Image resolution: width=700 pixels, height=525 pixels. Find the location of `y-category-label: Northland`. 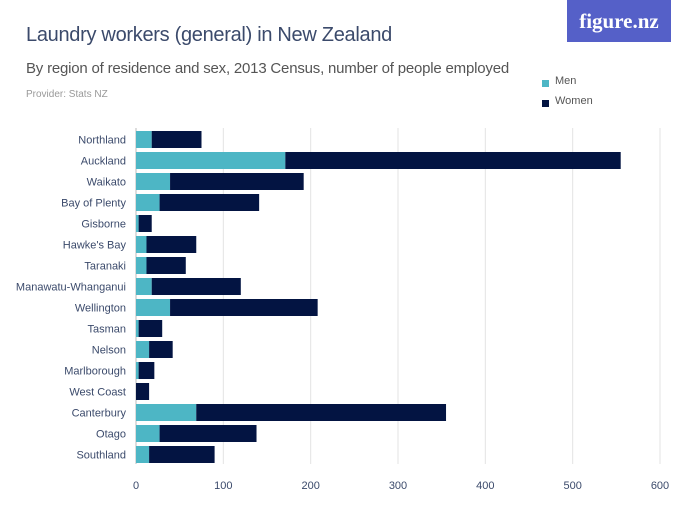

y-category-label: Northland is located at coordinates (102, 141).